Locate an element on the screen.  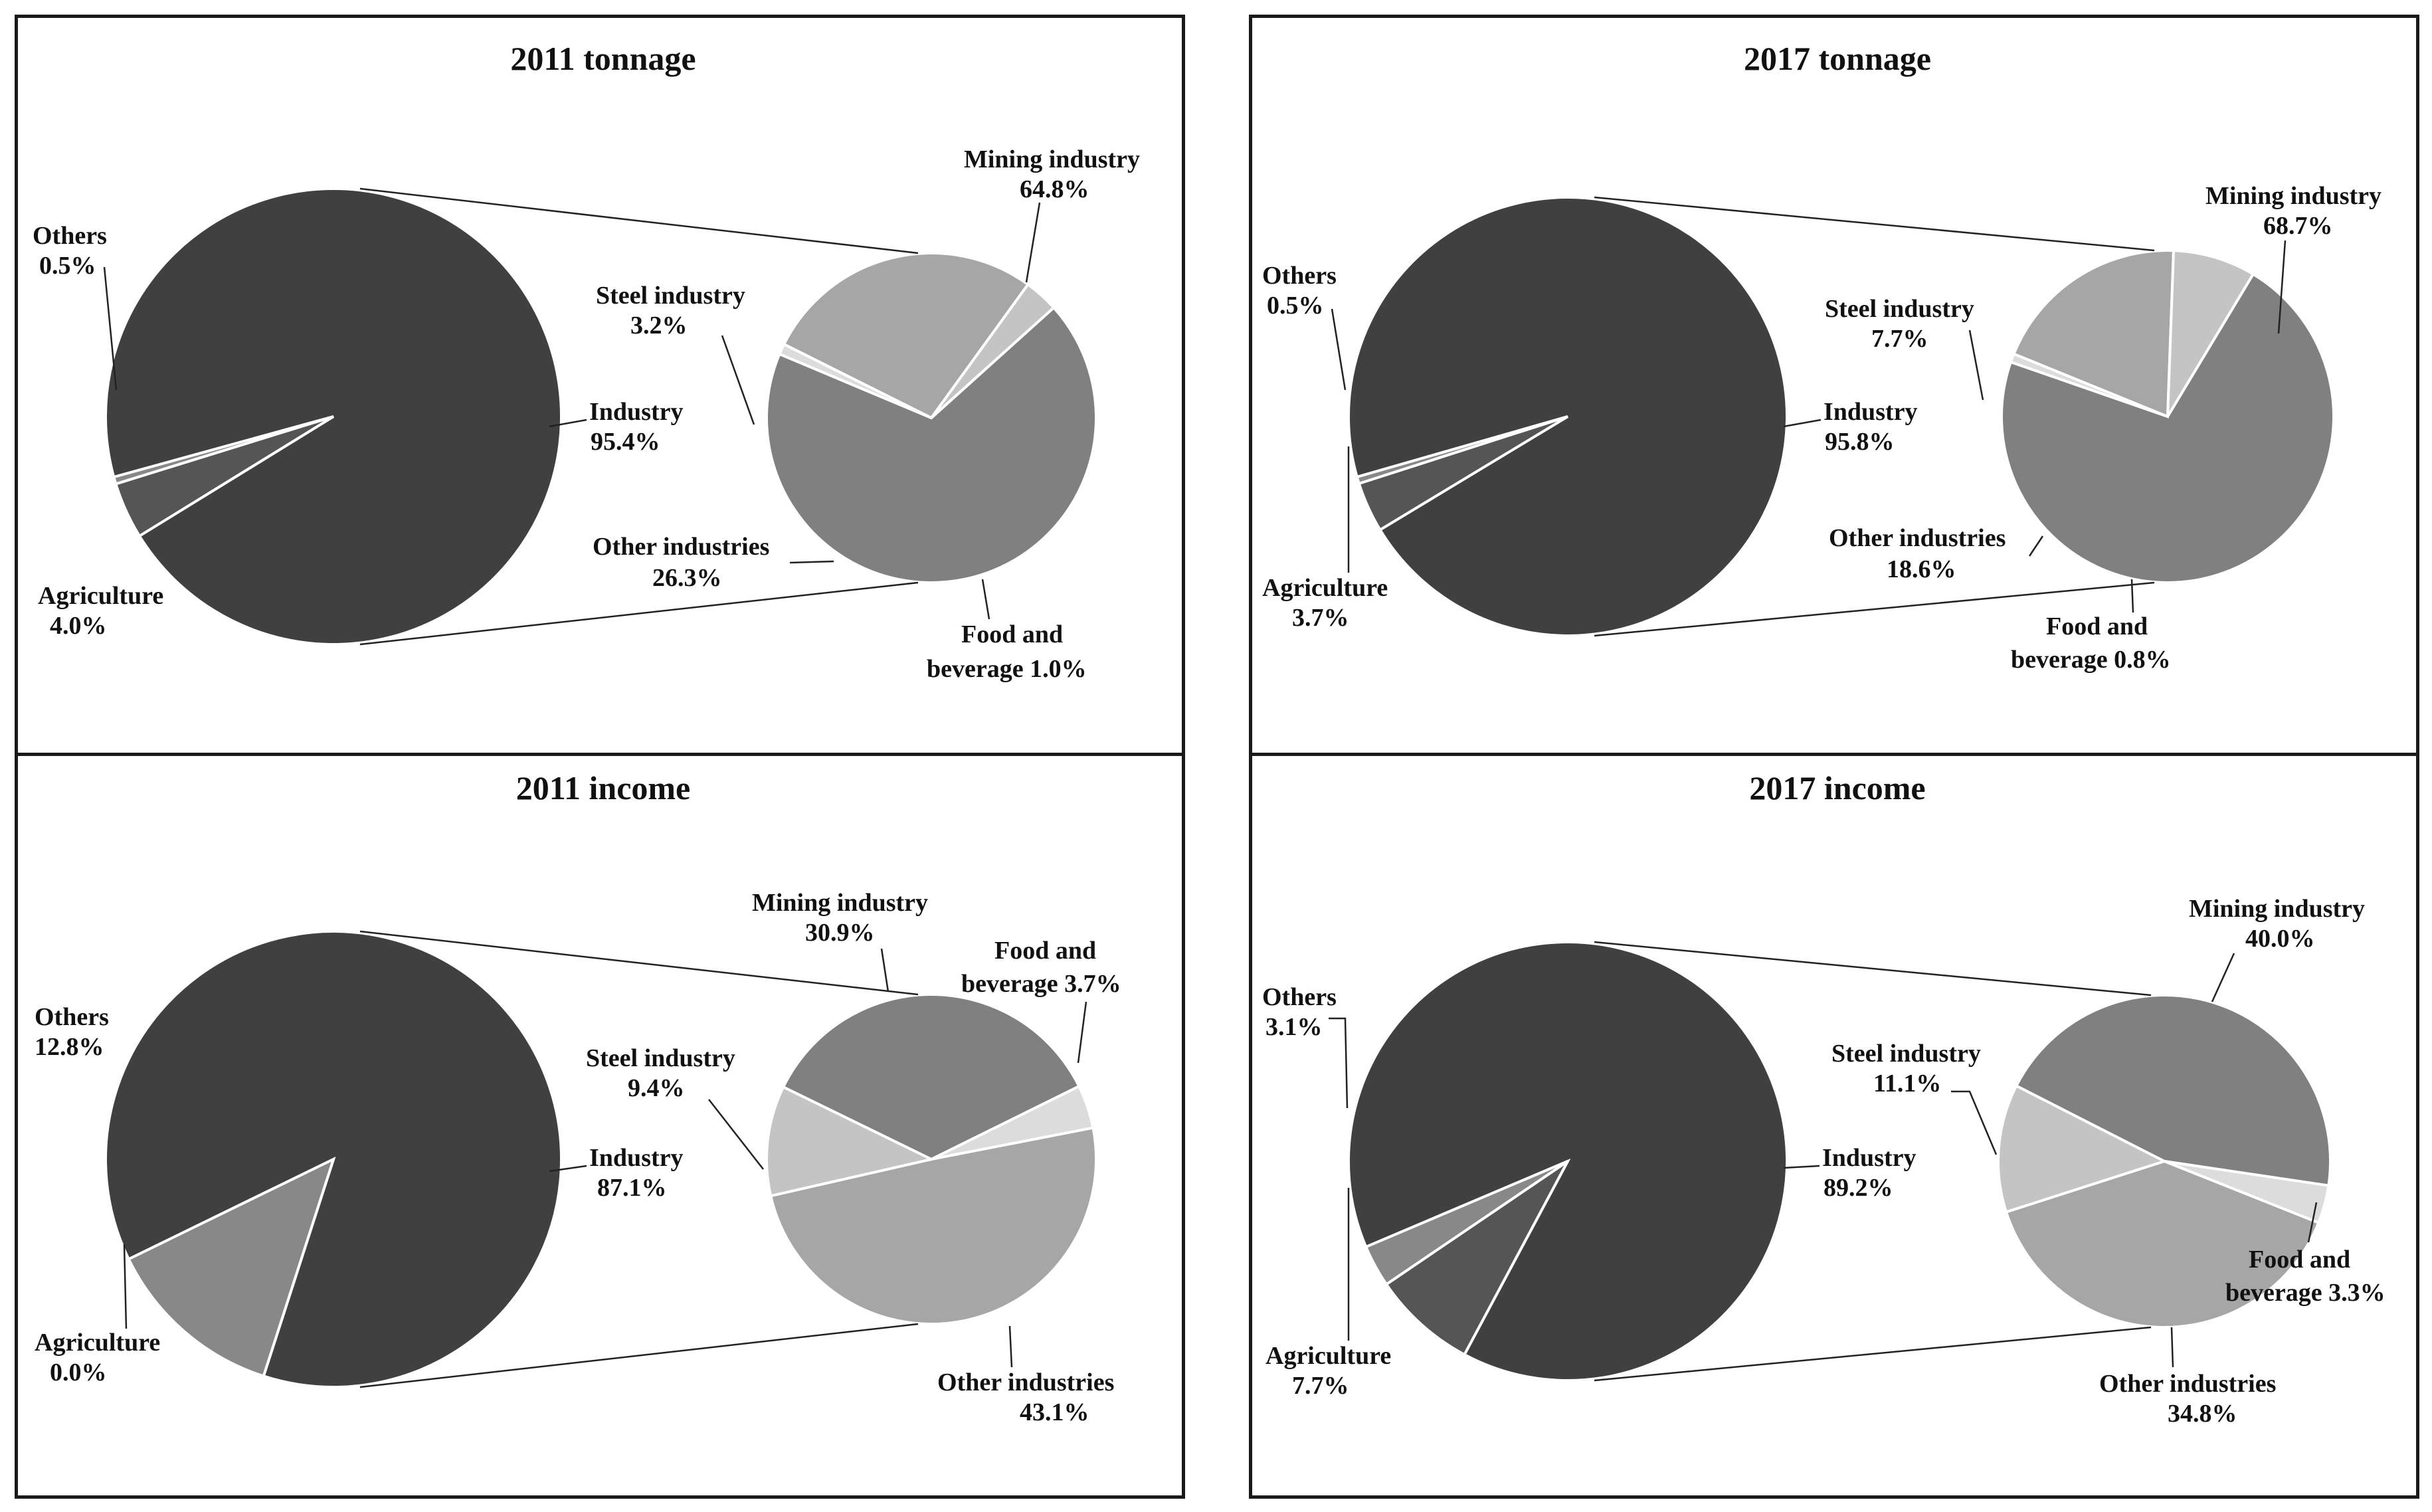
label-sub-mining-industry: Mining industry 30.9% is located at coordinates (840, 940).